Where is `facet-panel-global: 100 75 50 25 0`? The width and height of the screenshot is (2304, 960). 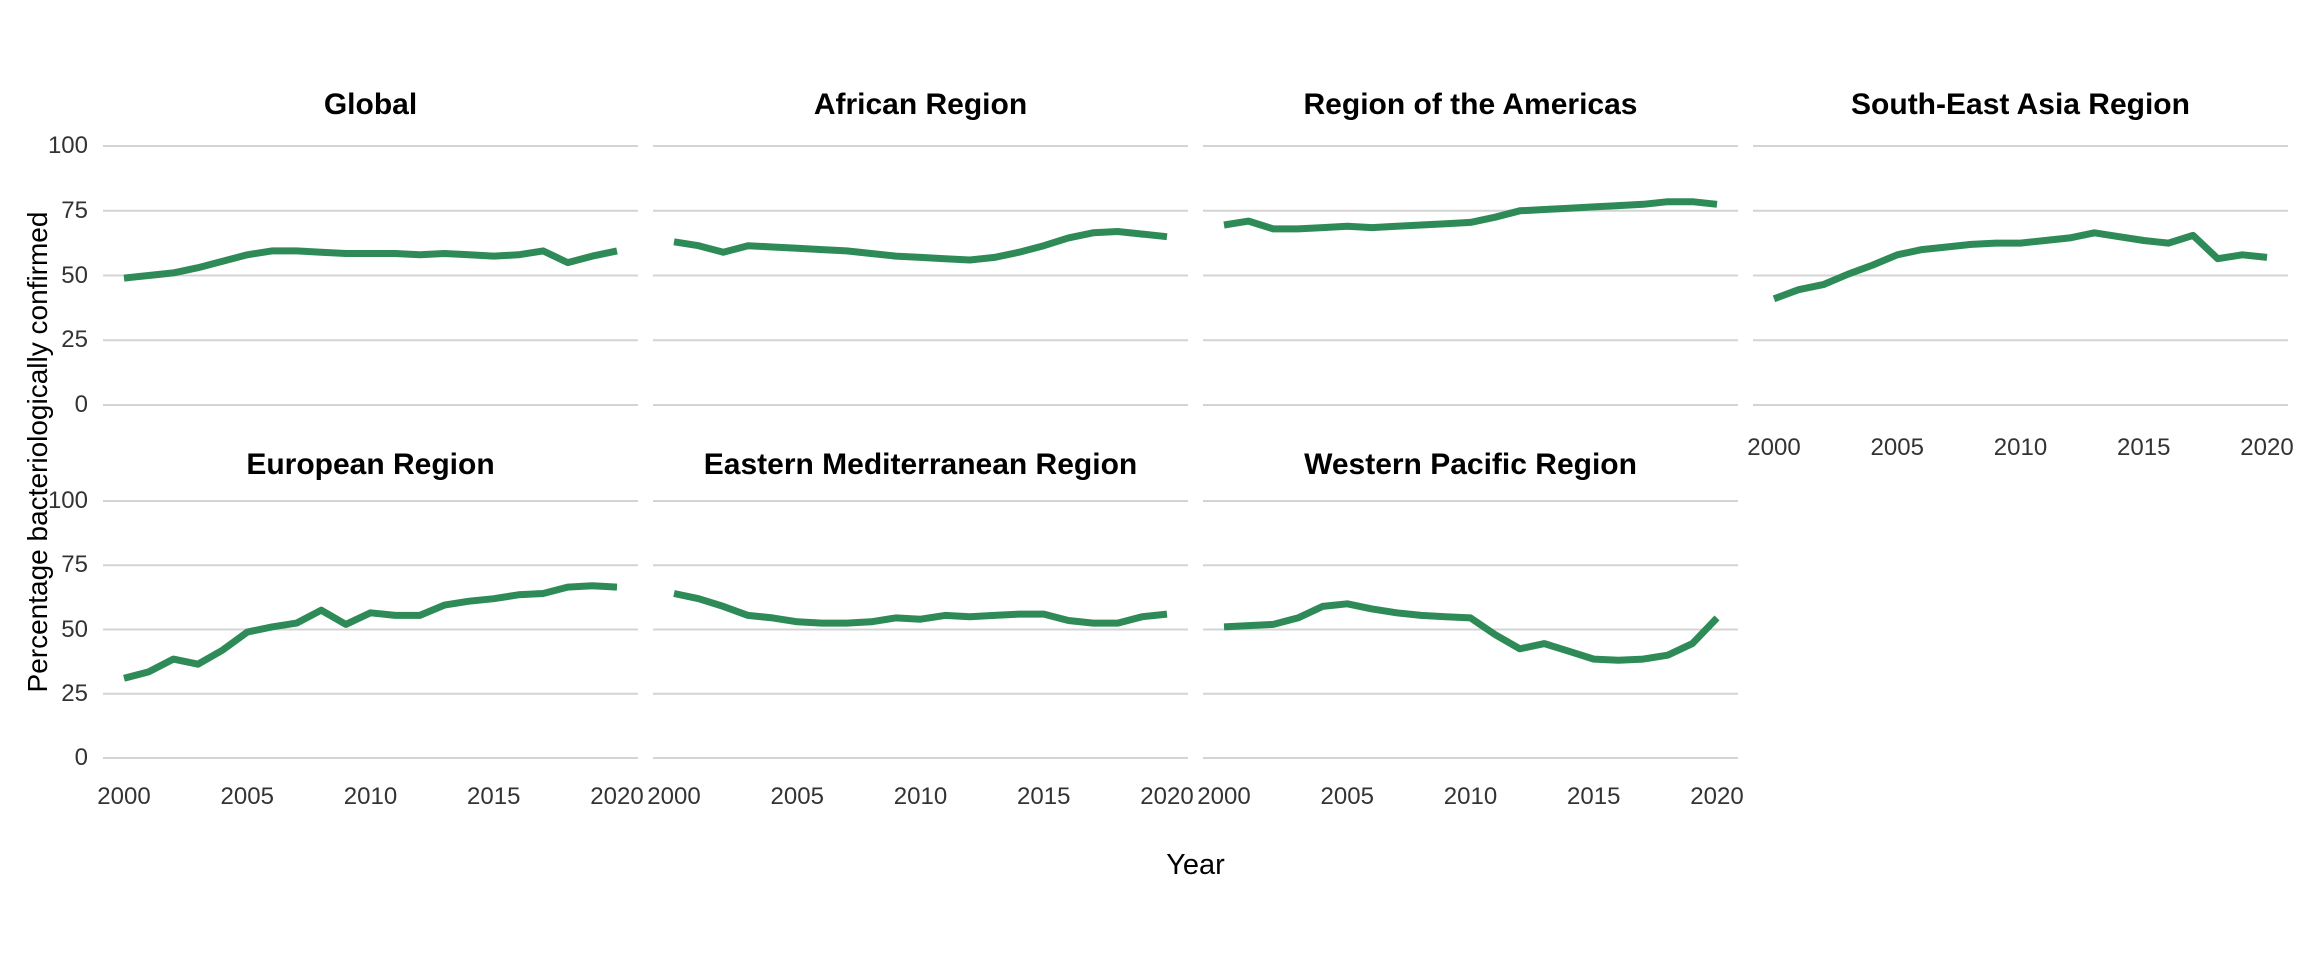 facet-panel-global: 100 75 50 25 0 is located at coordinates (343, 275).